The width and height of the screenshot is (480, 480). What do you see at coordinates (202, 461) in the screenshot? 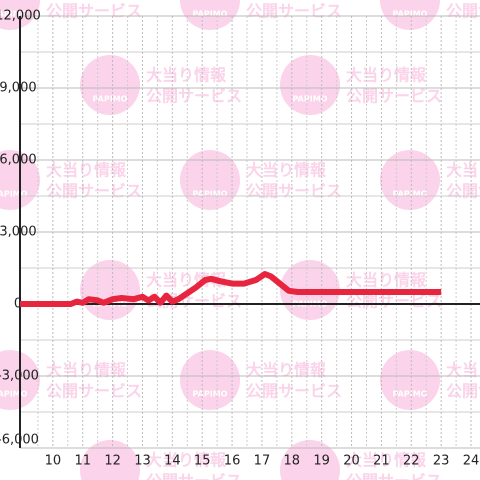
I see `x-tick-label: 15` at bounding box center [202, 461].